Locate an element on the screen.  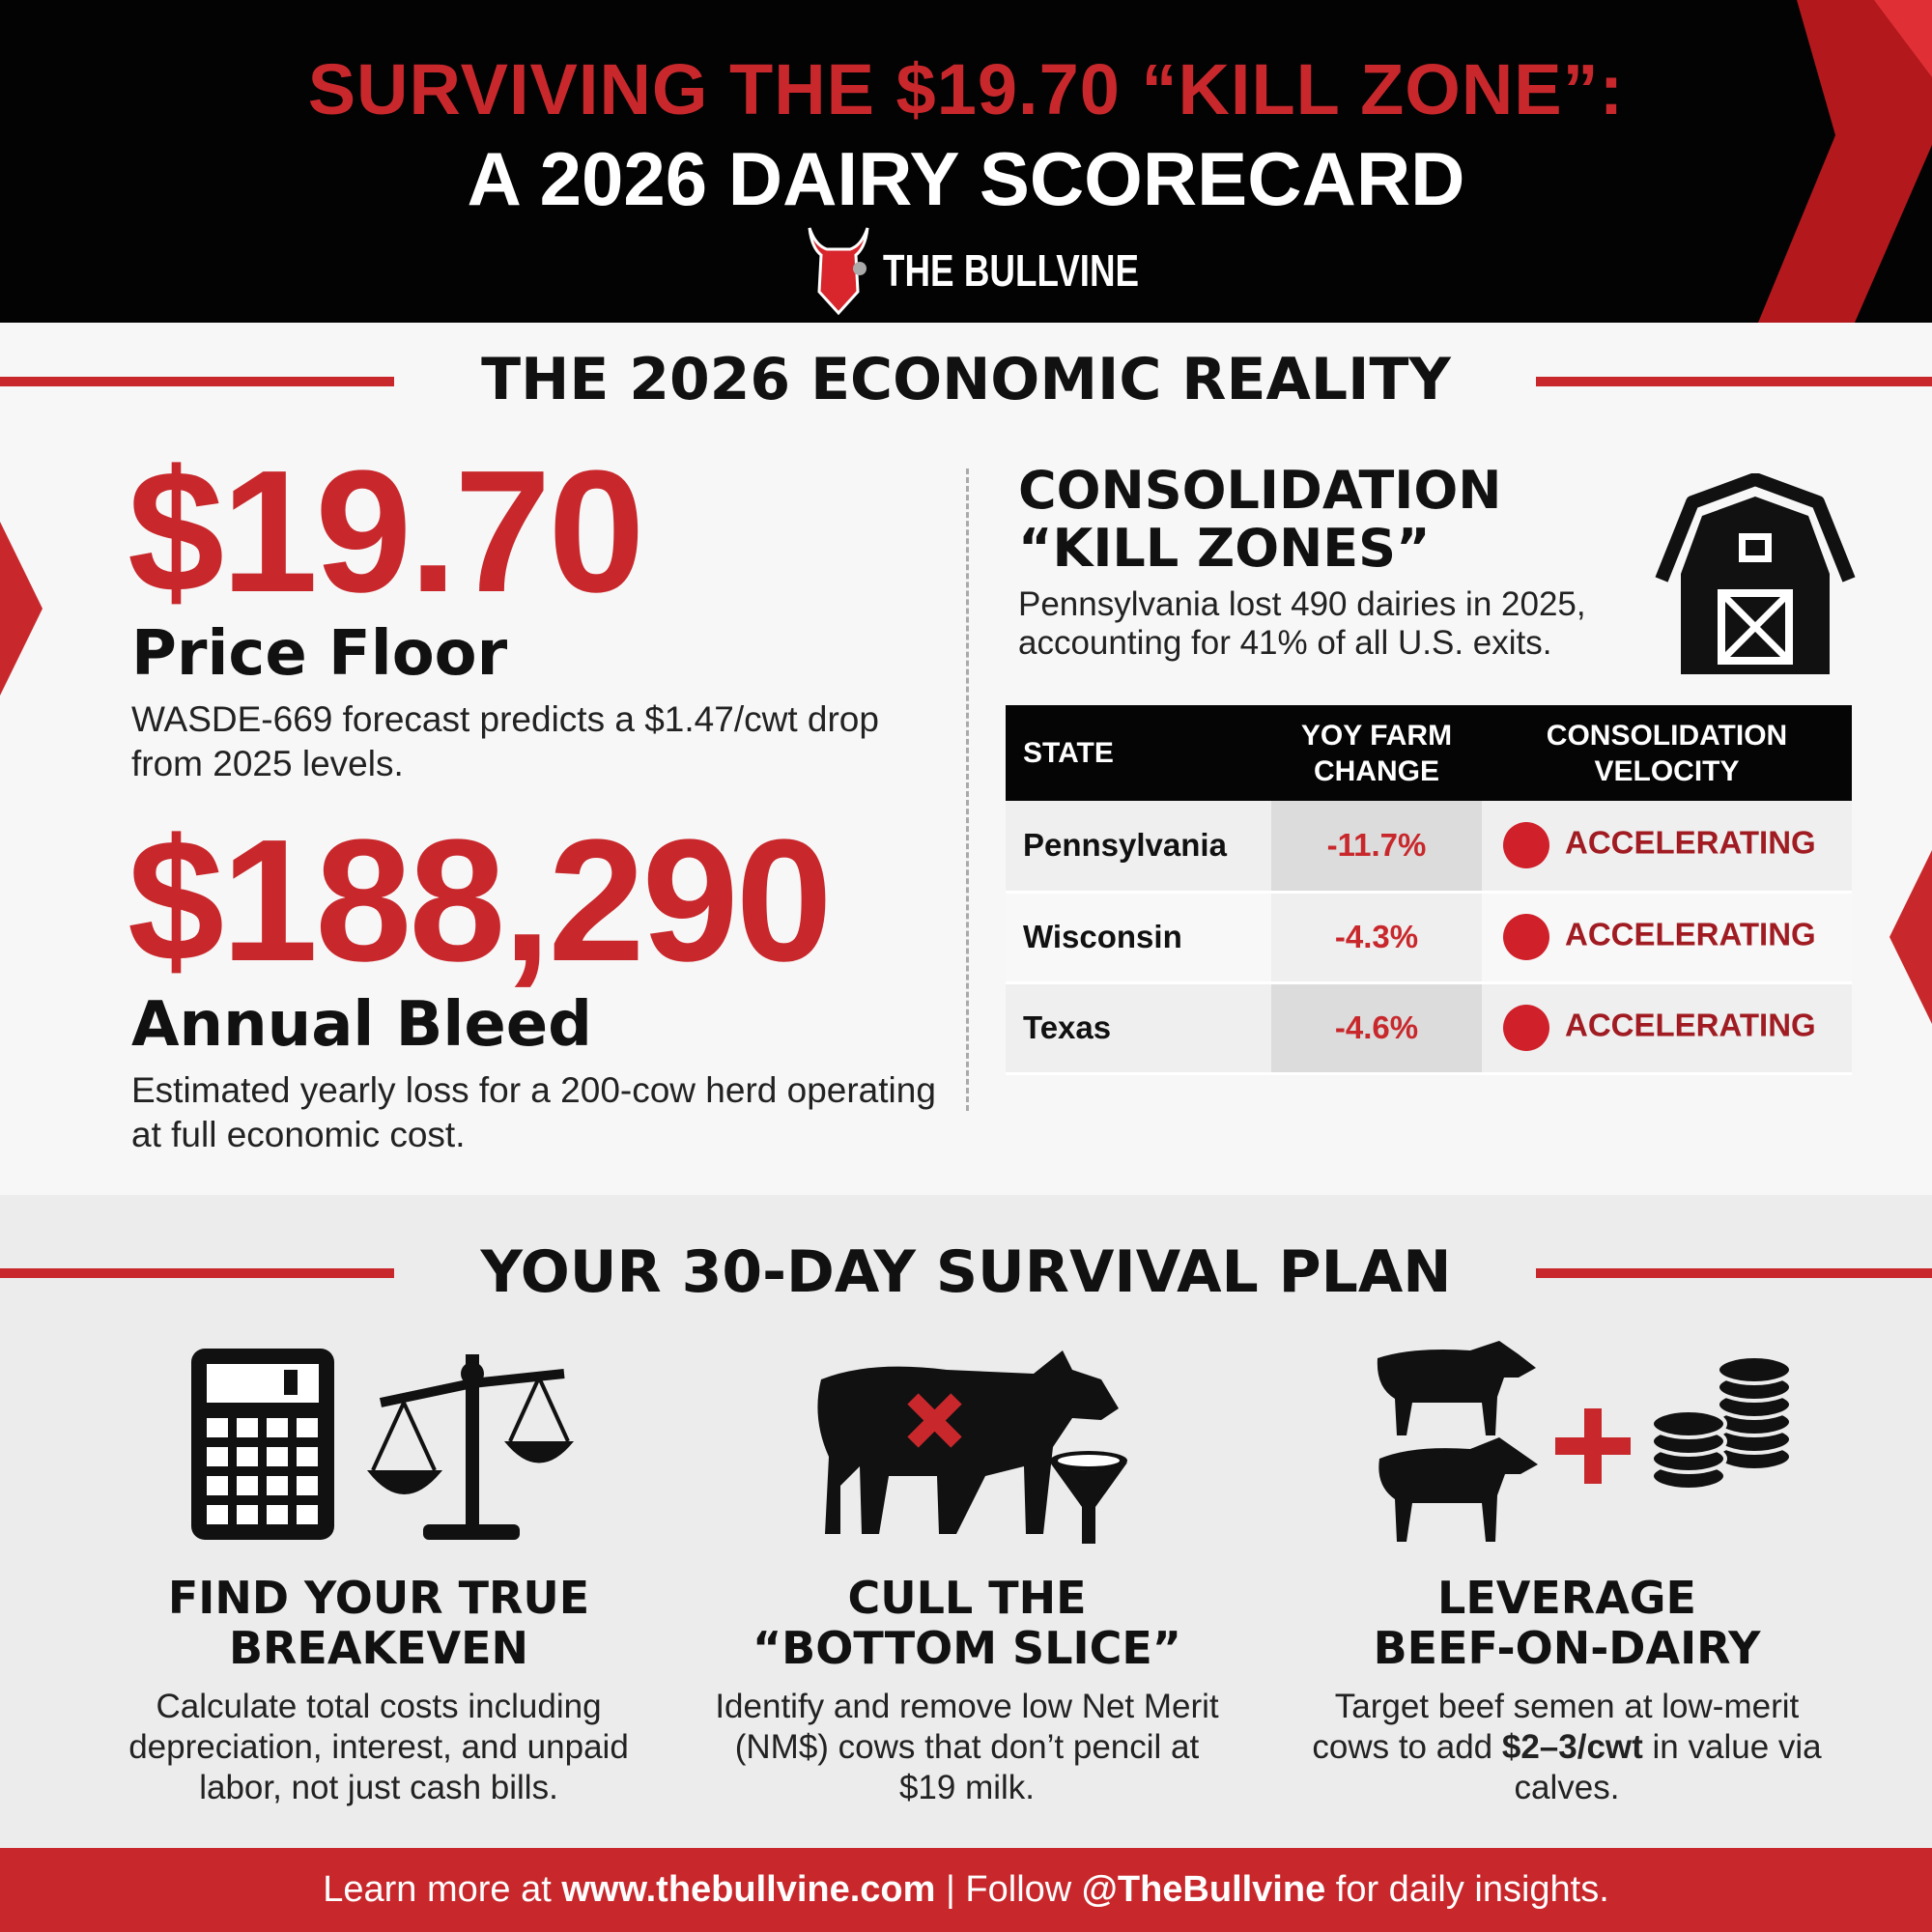
step-1-title: FIND YOUR TRUE BREAKEVEN is located at coordinates (378, 1623).